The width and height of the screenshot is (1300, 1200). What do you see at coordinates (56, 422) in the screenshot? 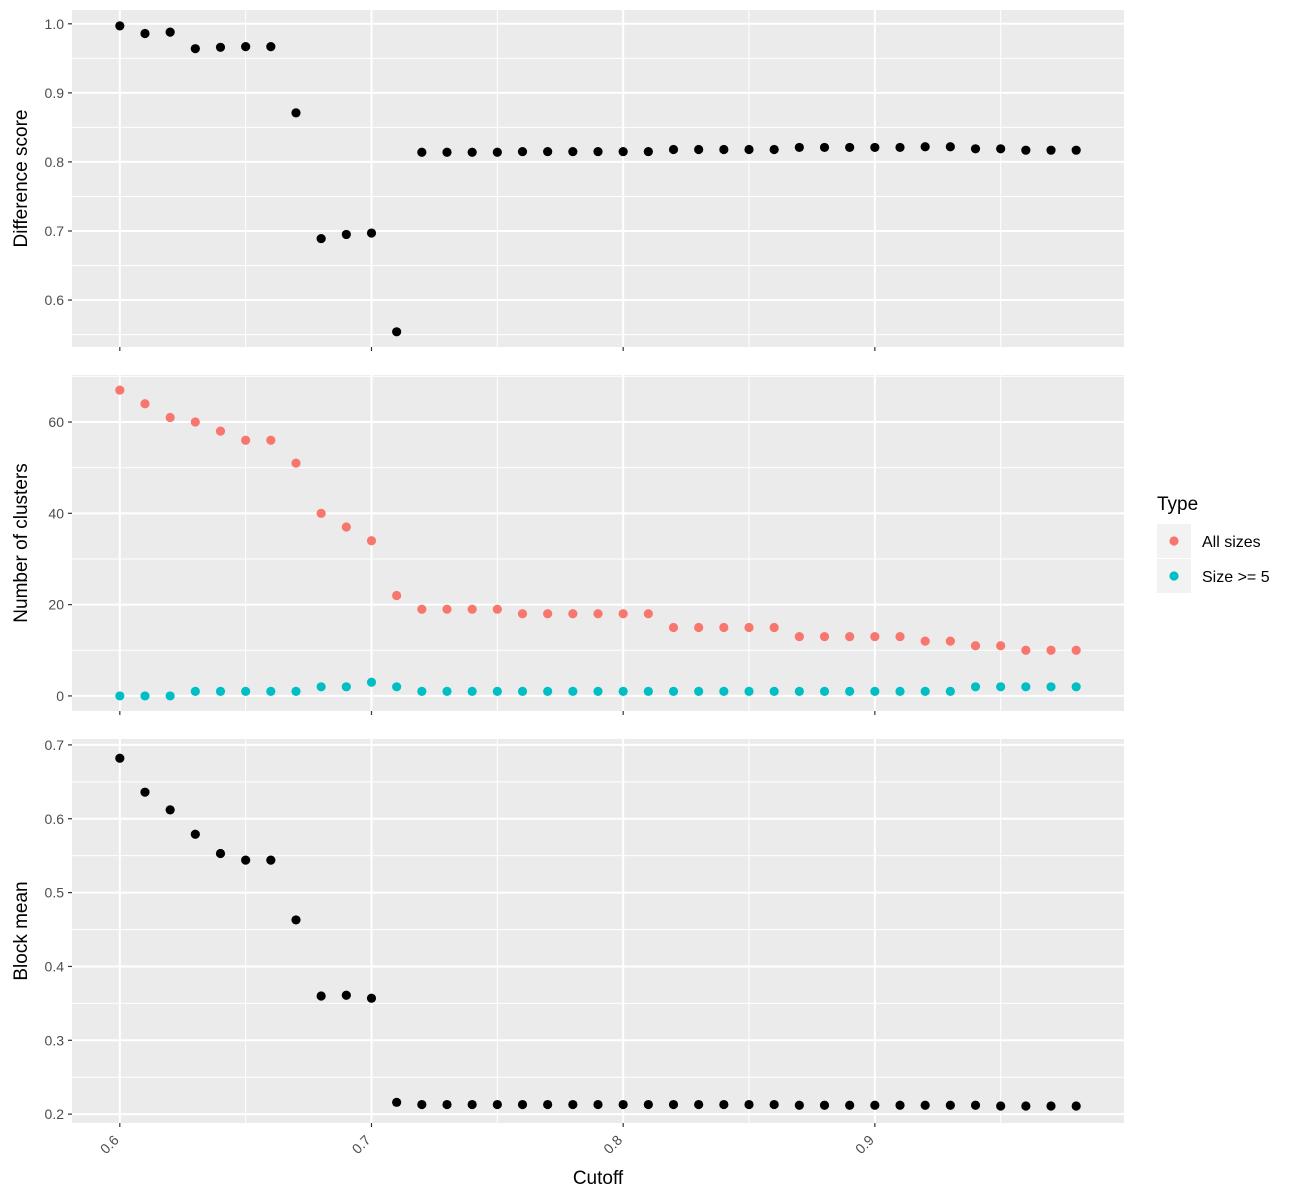
I see `y-tick-label: 60` at bounding box center [56, 422].